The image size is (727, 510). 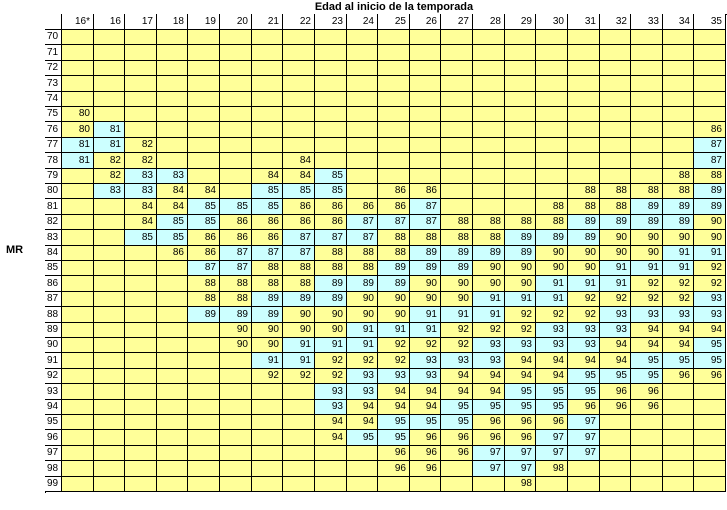 I want to click on value-cell: 91, so click(x=678, y=253).